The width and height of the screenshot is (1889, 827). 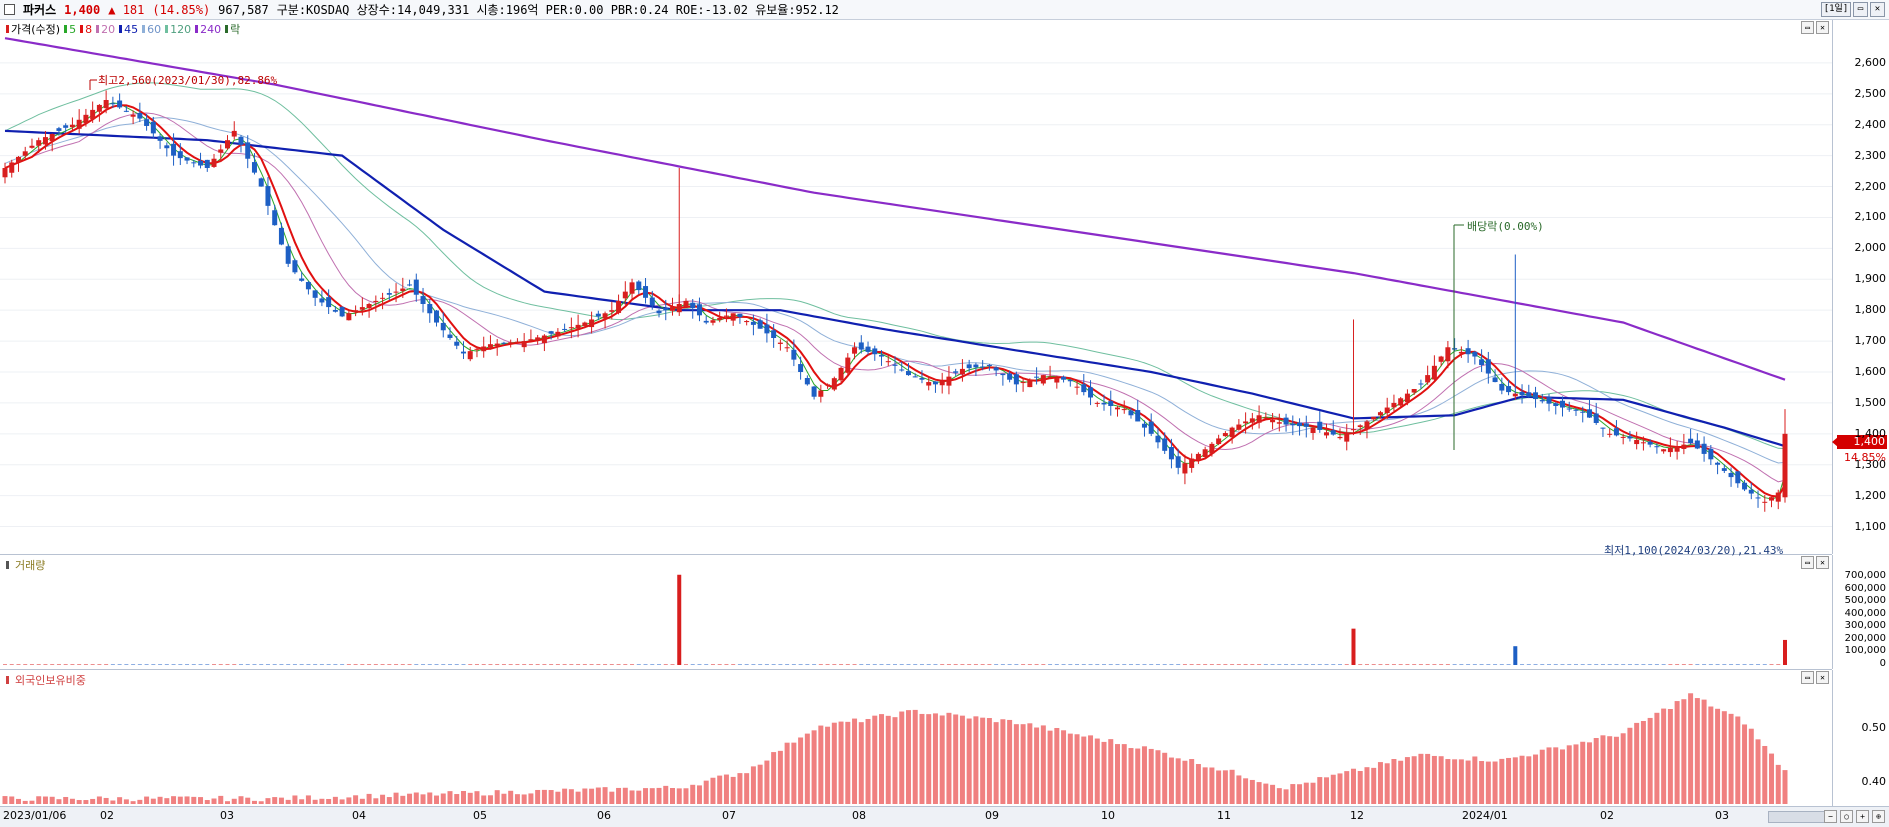 What do you see at coordinates (604, 815) in the screenshot?
I see `x-axis-label: 06` at bounding box center [604, 815].